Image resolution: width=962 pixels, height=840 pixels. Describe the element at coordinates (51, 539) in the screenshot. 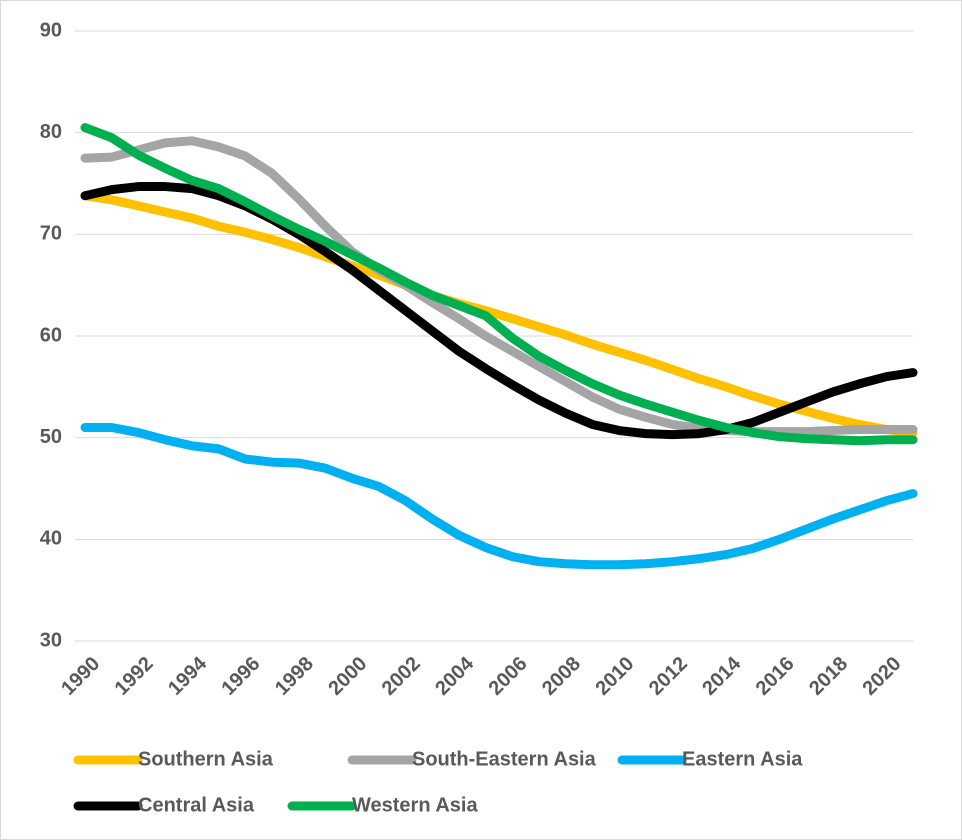

I see `y-tick-label: 40` at that location.